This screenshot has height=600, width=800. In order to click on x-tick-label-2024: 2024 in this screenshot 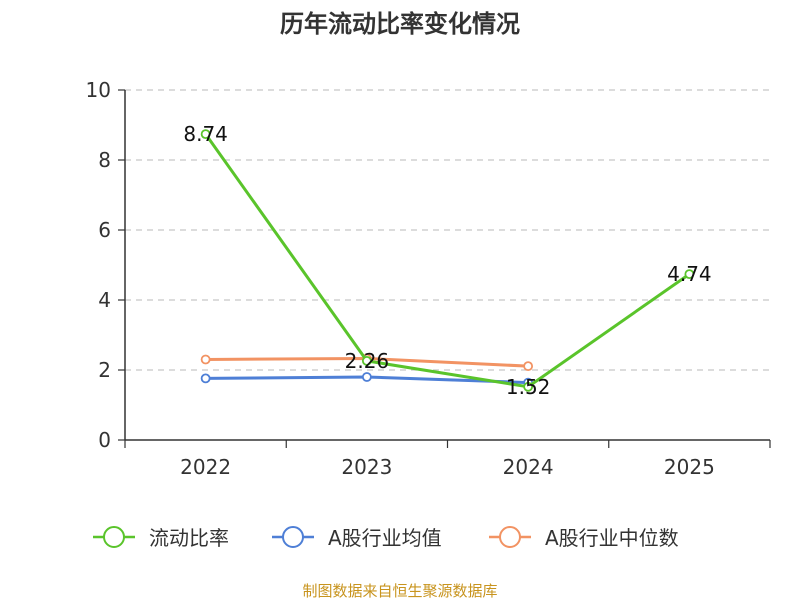, I will do `click(528, 467)`.